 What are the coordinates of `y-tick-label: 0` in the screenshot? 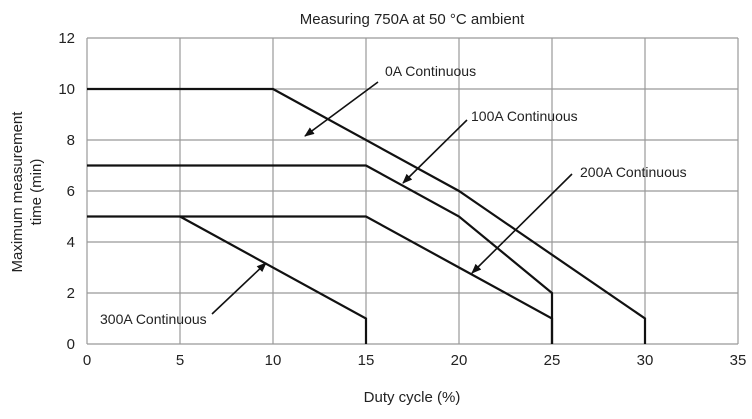 It's located at (71, 344).